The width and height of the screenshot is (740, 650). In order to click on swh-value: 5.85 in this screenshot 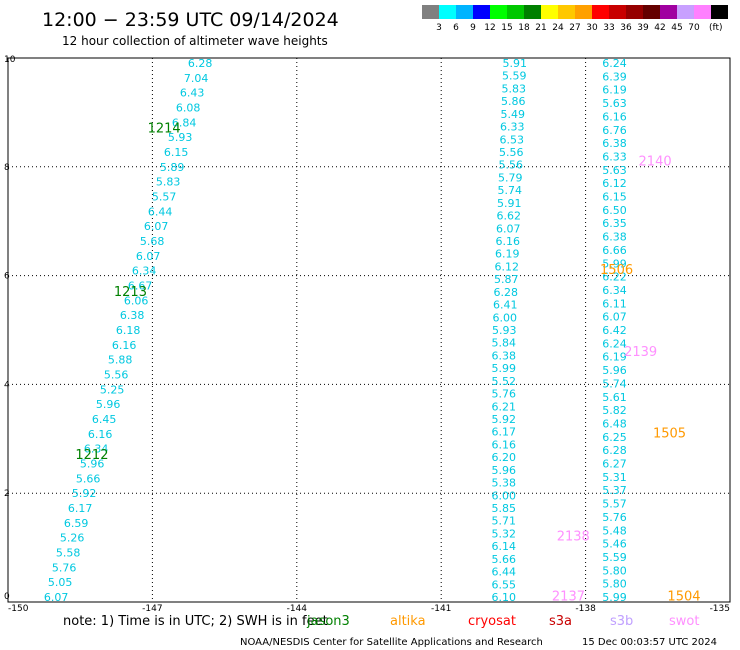, I will do `click(504, 508)`.